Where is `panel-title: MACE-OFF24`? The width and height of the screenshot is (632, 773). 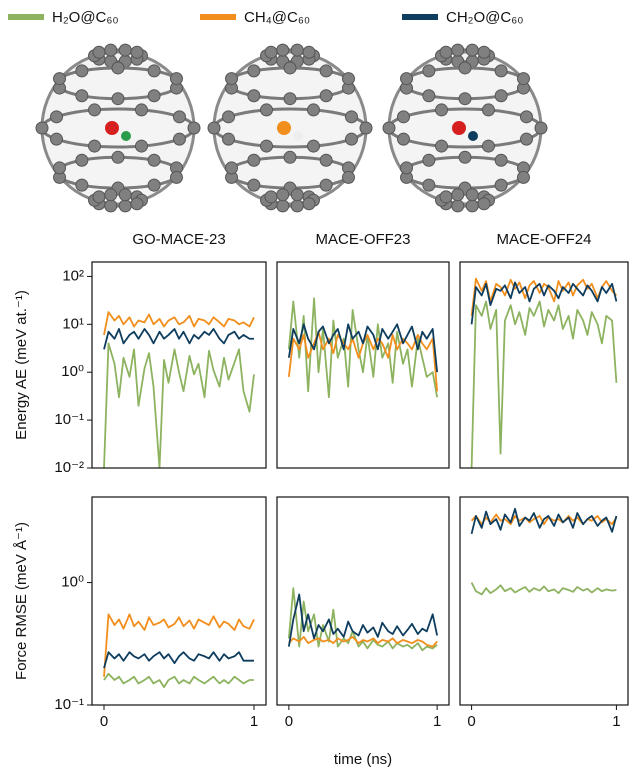
panel-title: MACE-OFF24 is located at coordinates (543, 239).